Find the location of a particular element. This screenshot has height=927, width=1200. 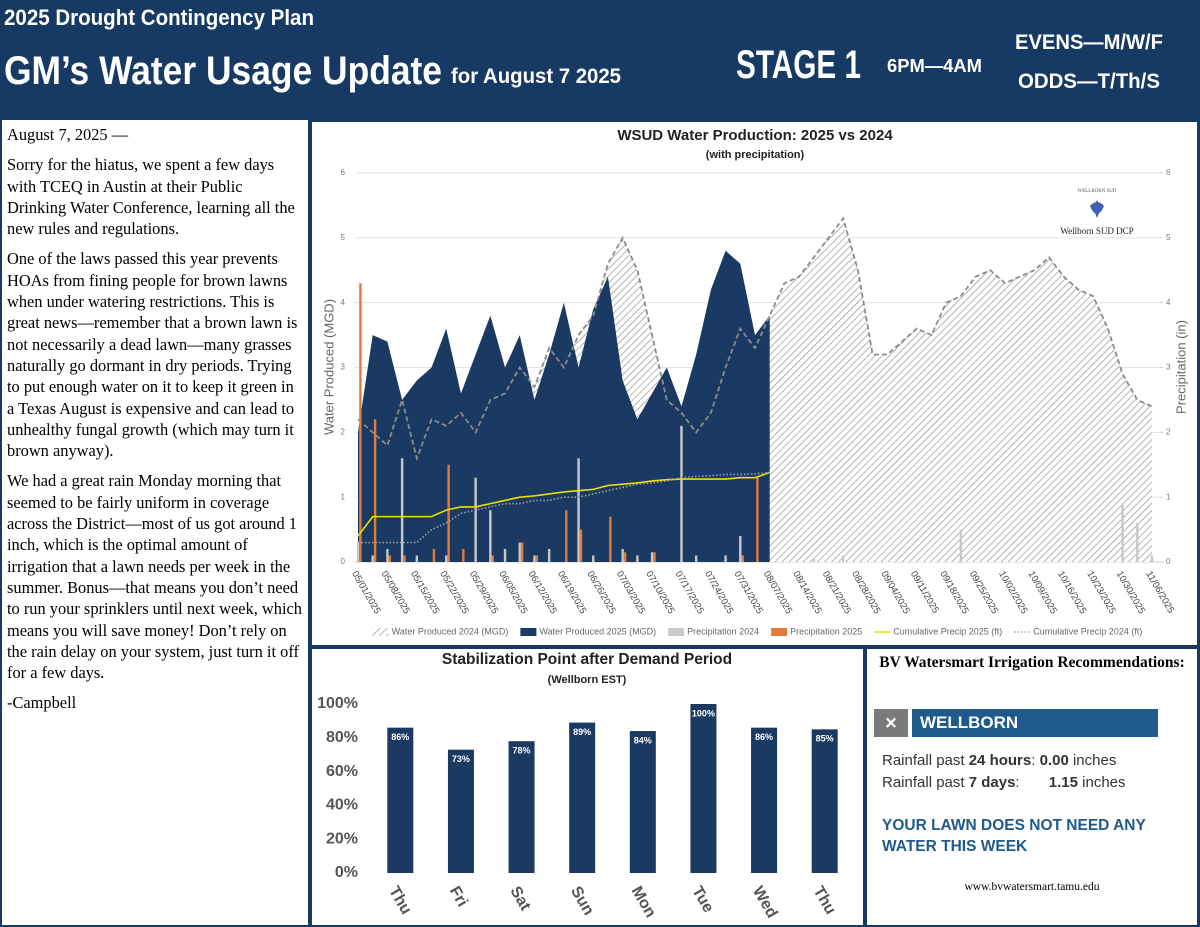

y-axis-label: Water Produced (MGD) is located at coordinates (328, 367).